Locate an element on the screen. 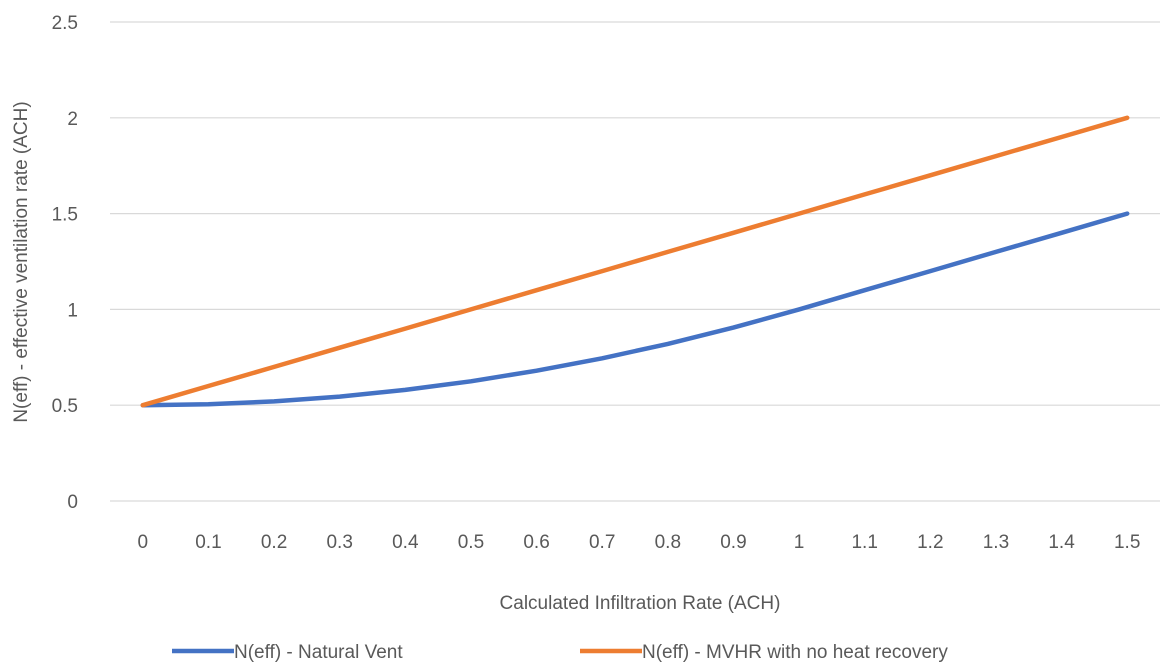  x-tick-label: 1.5 is located at coordinates (1127, 542).